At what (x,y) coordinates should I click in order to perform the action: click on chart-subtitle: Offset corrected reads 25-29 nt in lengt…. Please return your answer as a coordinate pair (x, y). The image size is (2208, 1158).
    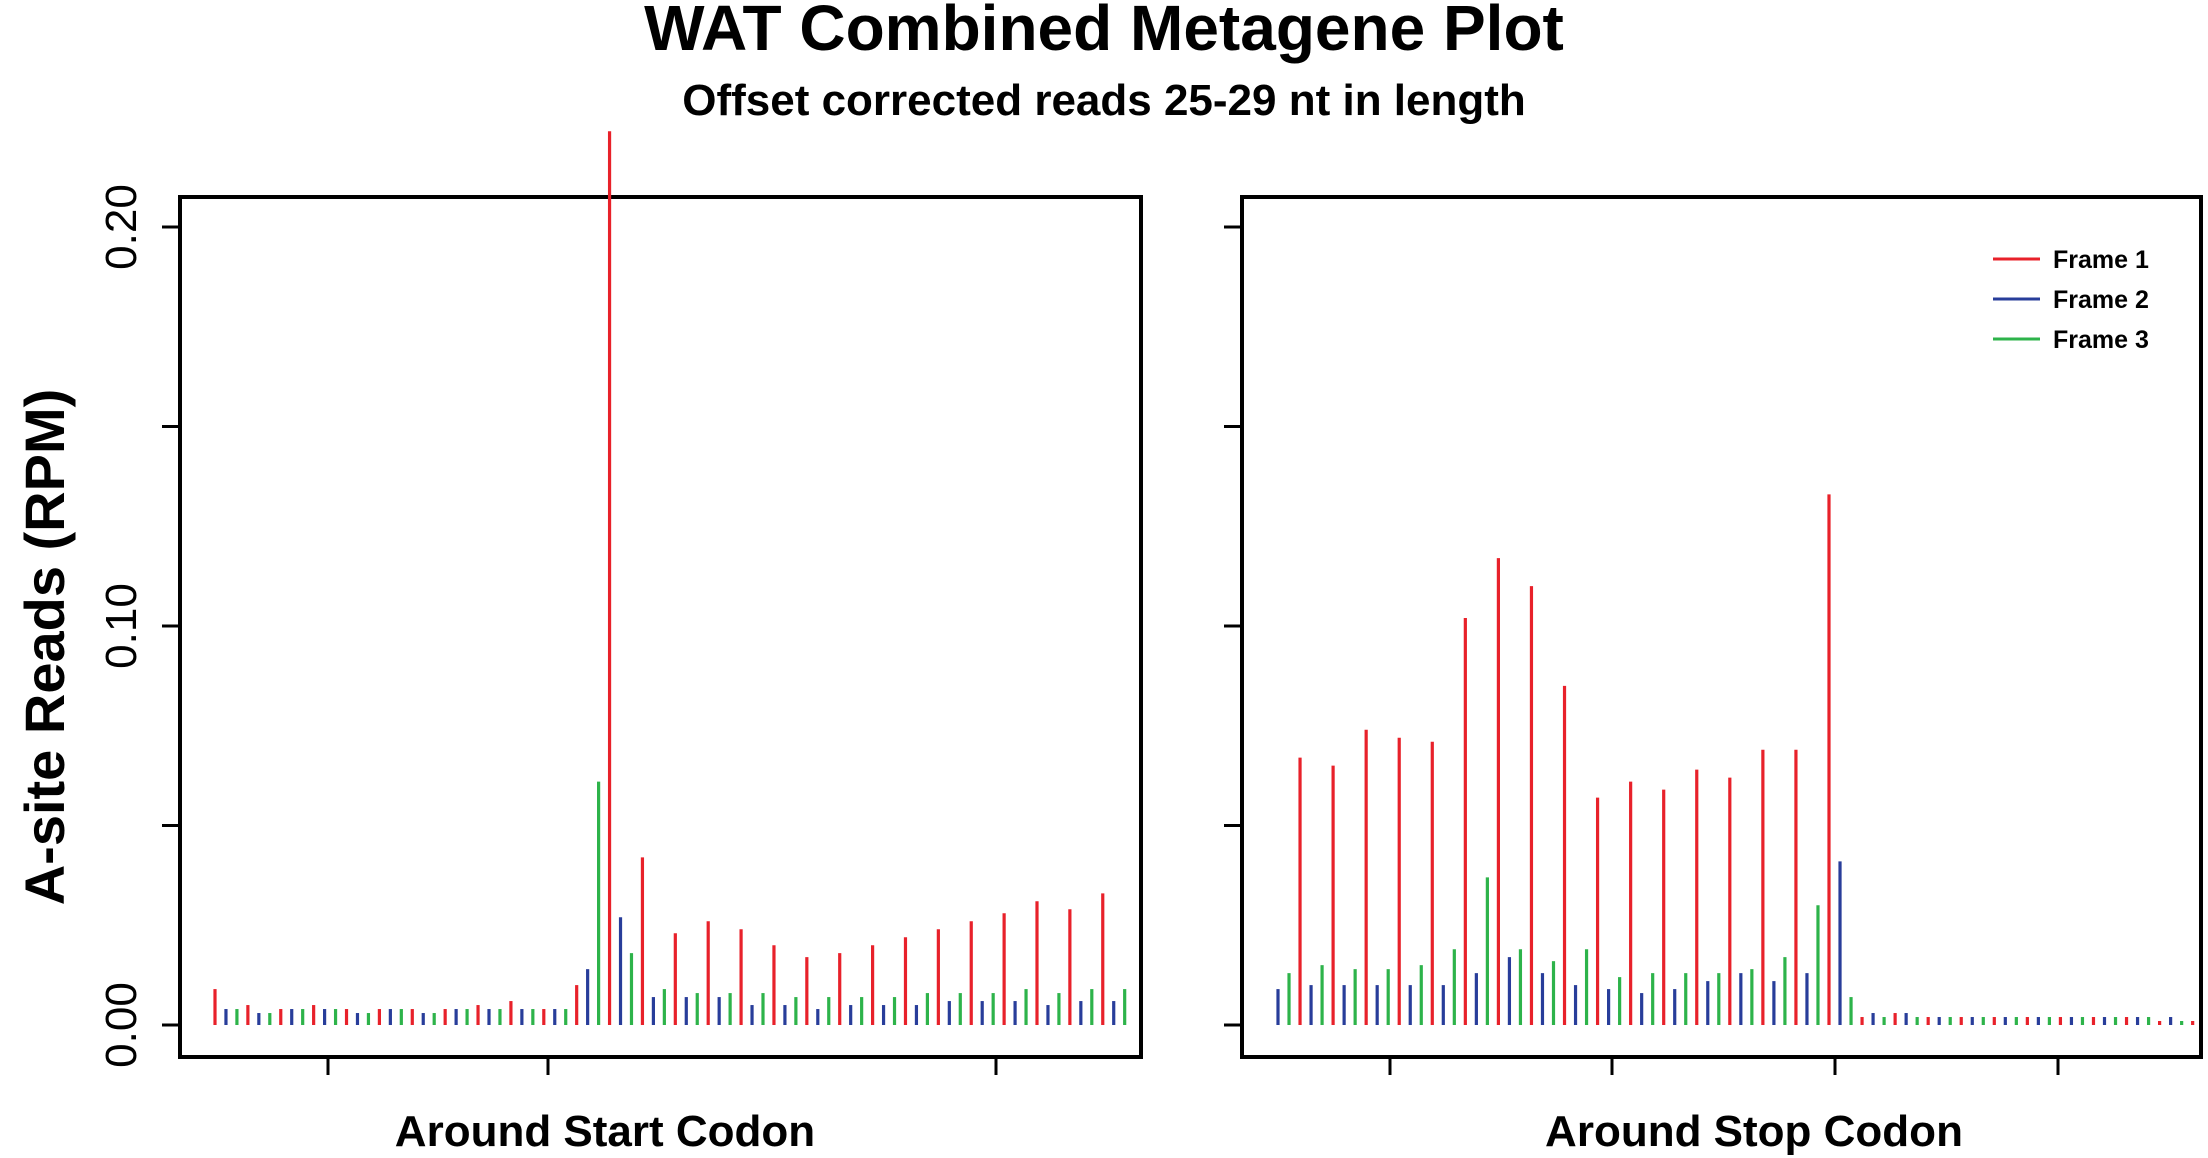
    Looking at the image, I should click on (1104, 100).